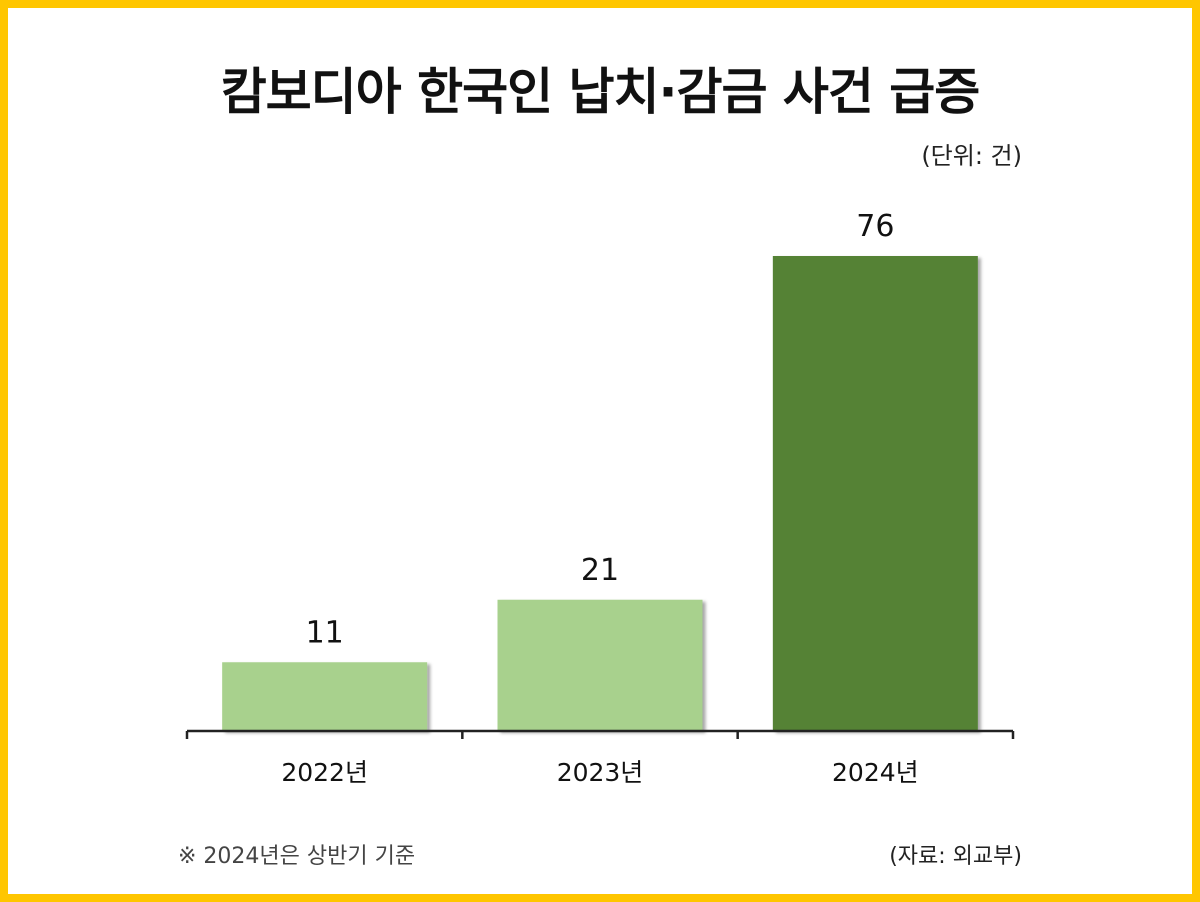 The width and height of the screenshot is (1200, 902). I want to click on source-note: (자료: 외교부), so click(955, 856).